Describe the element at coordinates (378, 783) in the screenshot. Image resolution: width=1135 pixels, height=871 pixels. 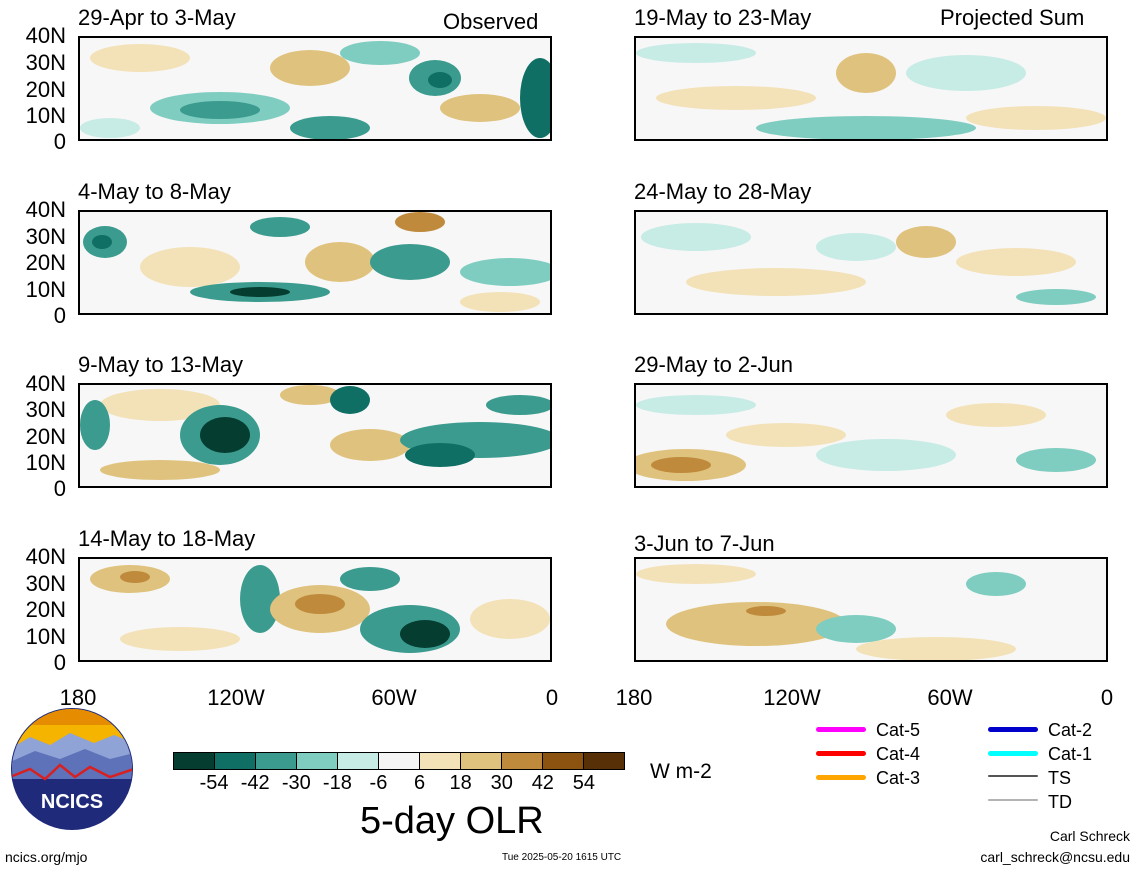
I see `colorbar-tick-label: -6` at that location.